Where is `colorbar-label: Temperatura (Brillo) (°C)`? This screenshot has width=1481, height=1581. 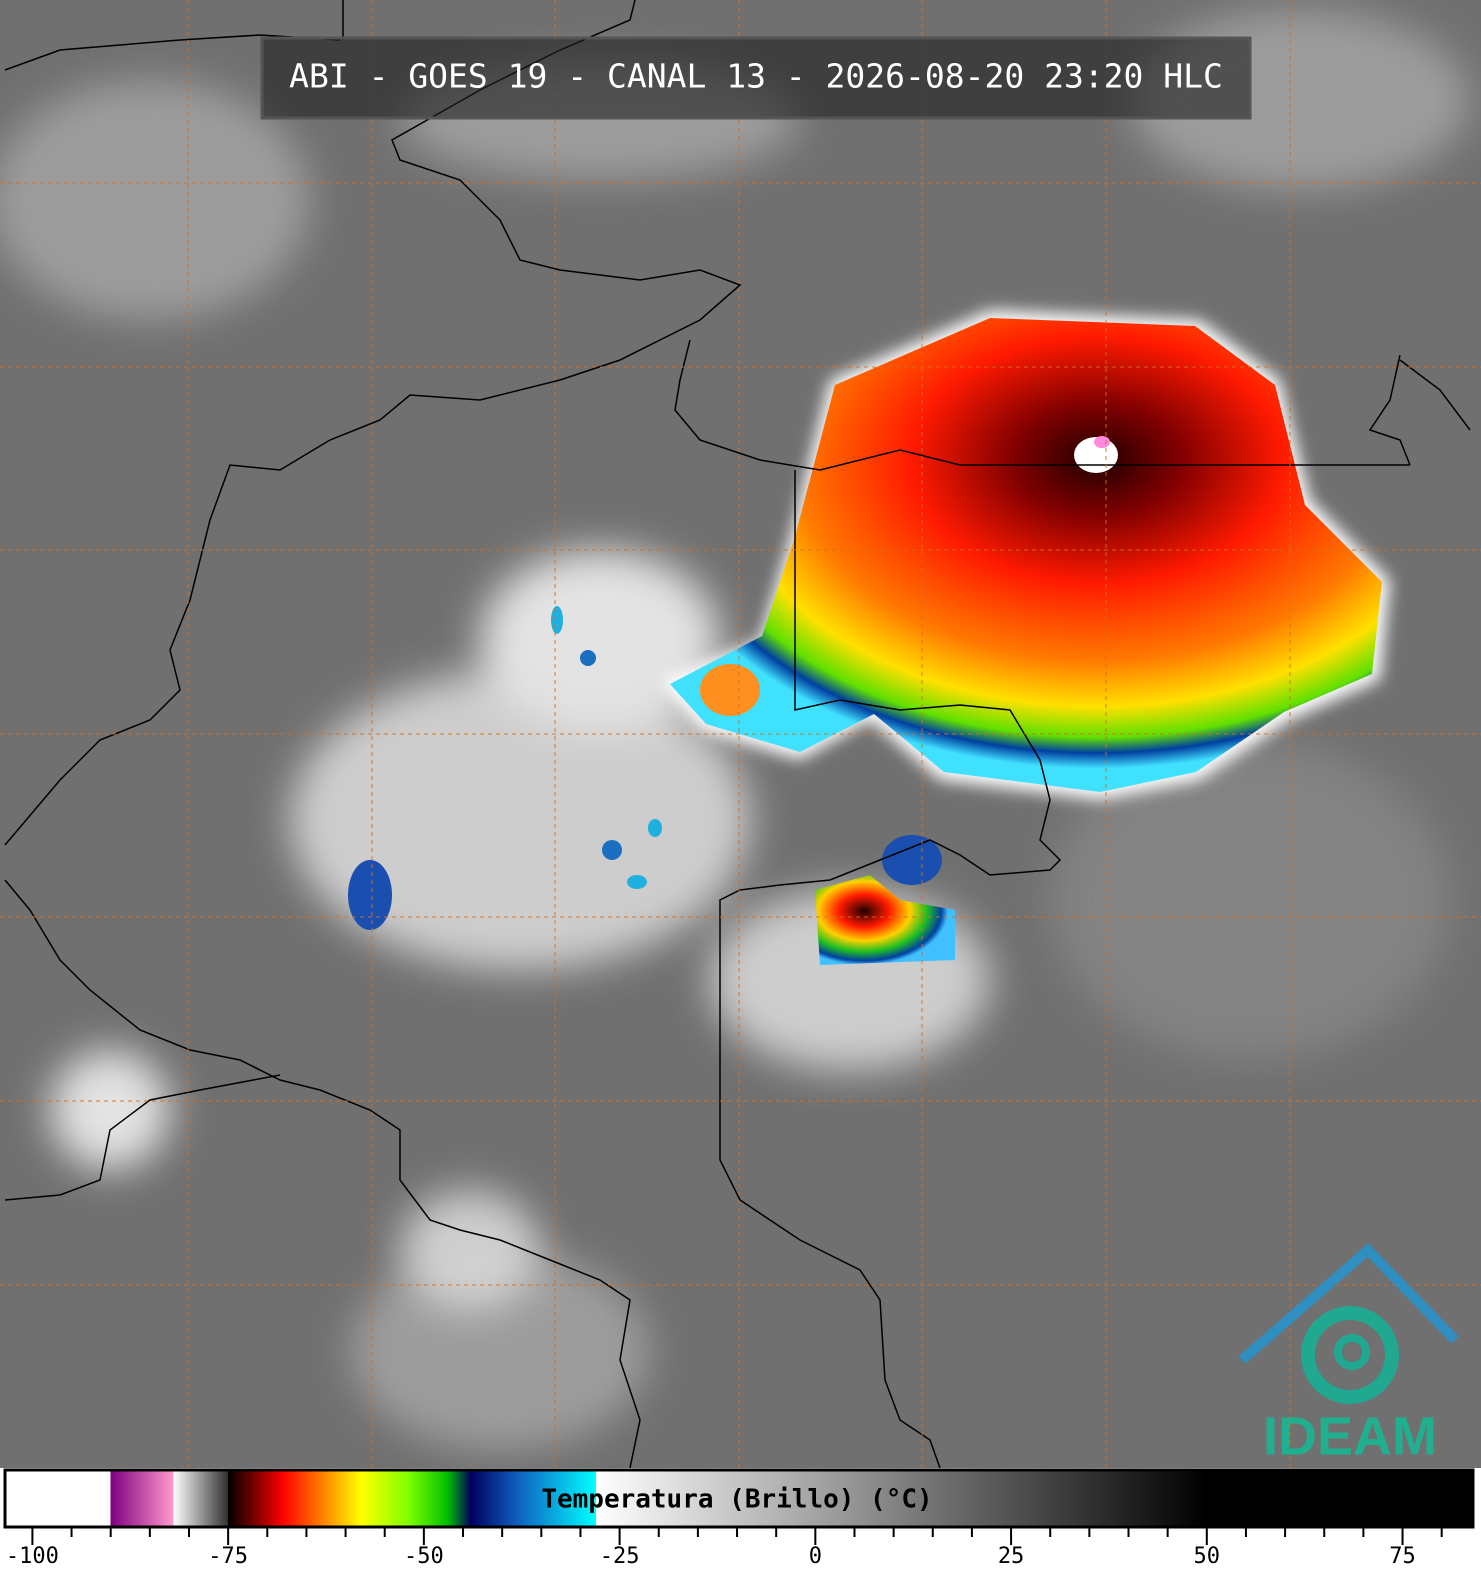
colorbar-label: Temperatura (Brillo) (°C) is located at coordinates (736, 1500).